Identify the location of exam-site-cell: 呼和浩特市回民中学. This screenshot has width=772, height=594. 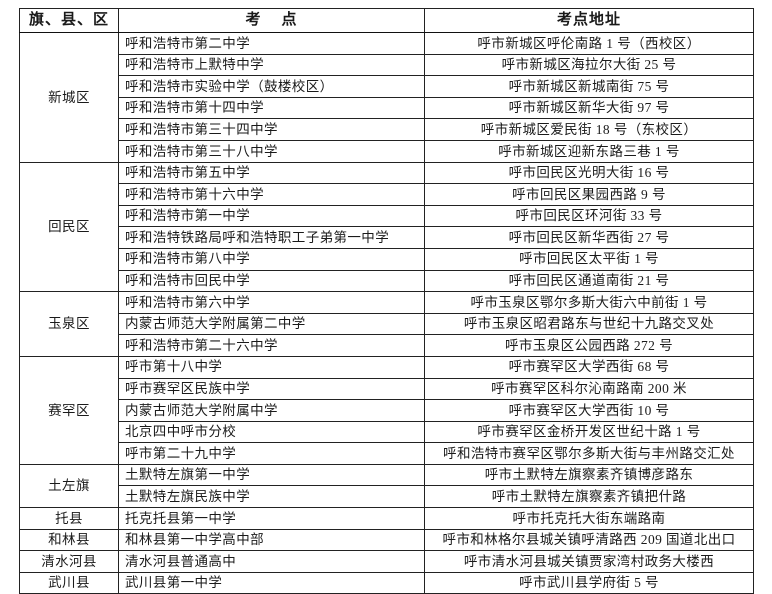
(271, 281).